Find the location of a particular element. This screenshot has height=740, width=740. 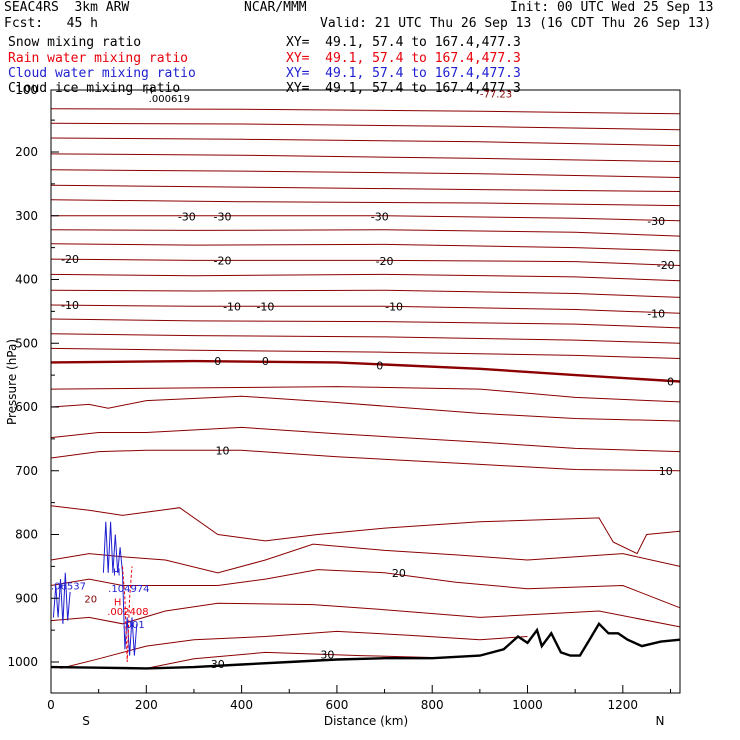

y-tick-label: 700 is located at coordinates (26, 471).